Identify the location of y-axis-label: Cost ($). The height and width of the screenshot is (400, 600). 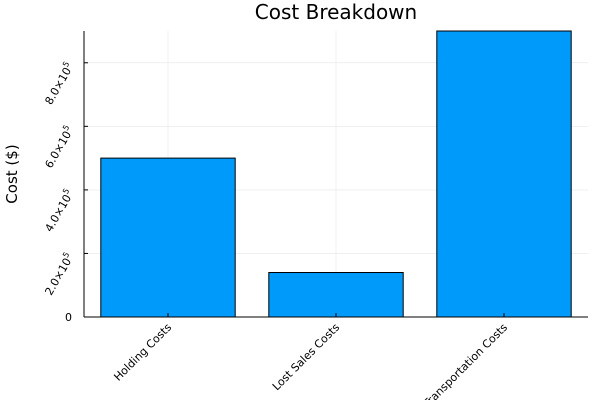
(12, 173).